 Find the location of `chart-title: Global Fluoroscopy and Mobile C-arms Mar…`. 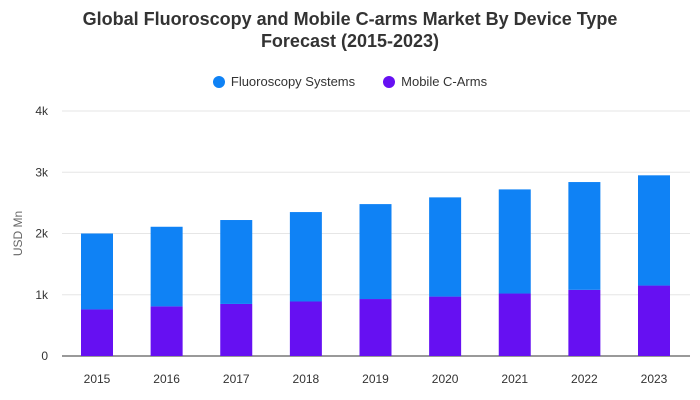

chart-title: Global Fluoroscopy and Mobile C-arms Mar… is located at coordinates (350, 30).